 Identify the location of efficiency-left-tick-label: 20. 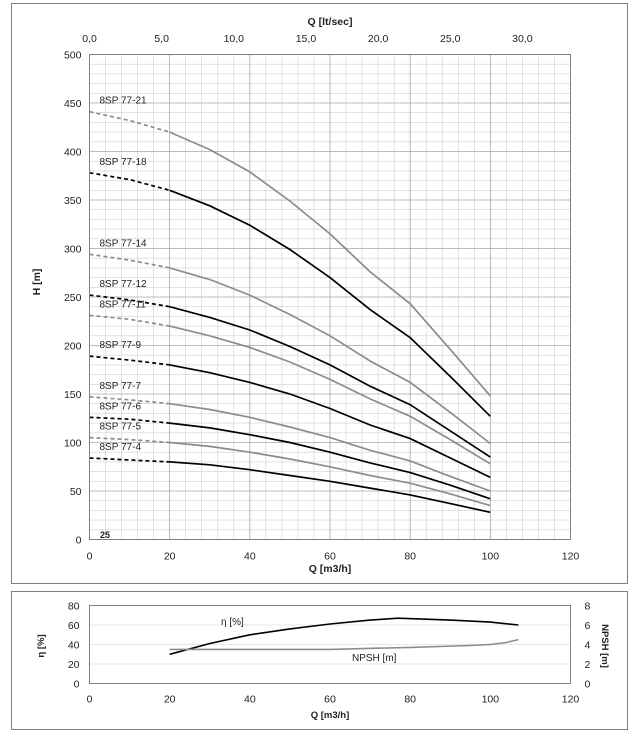
(74, 665).